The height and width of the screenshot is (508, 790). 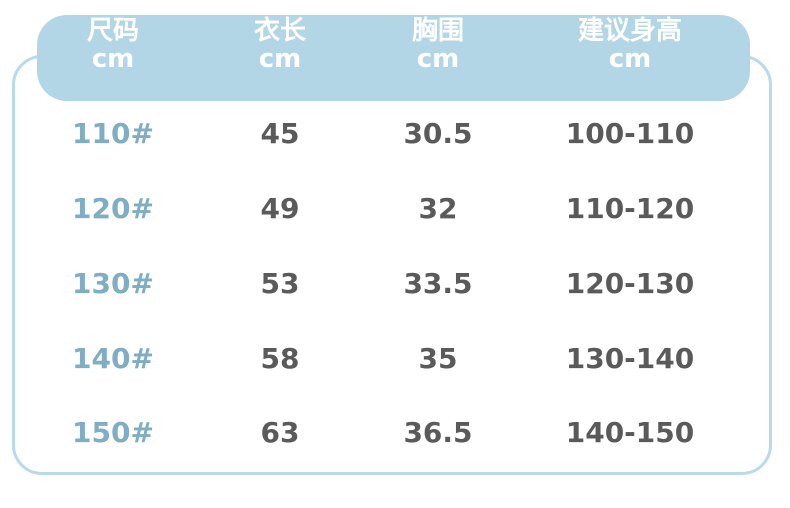 I want to click on column-header: 尺码 cm, so click(x=113, y=45).